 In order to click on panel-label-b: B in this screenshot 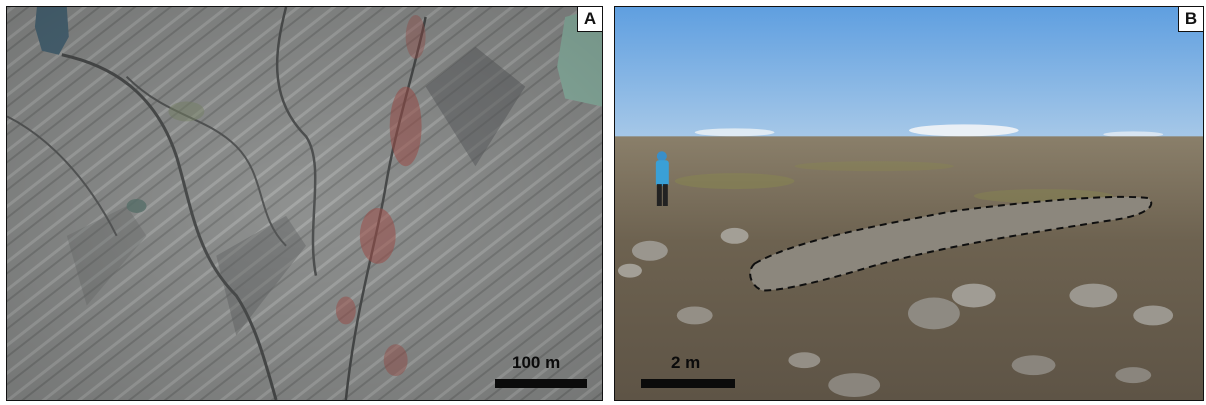, I will do `click(1190, 19)`.